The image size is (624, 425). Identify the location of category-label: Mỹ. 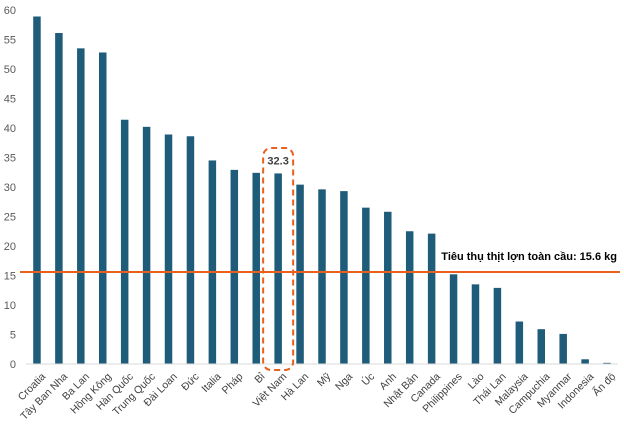
(324, 379).